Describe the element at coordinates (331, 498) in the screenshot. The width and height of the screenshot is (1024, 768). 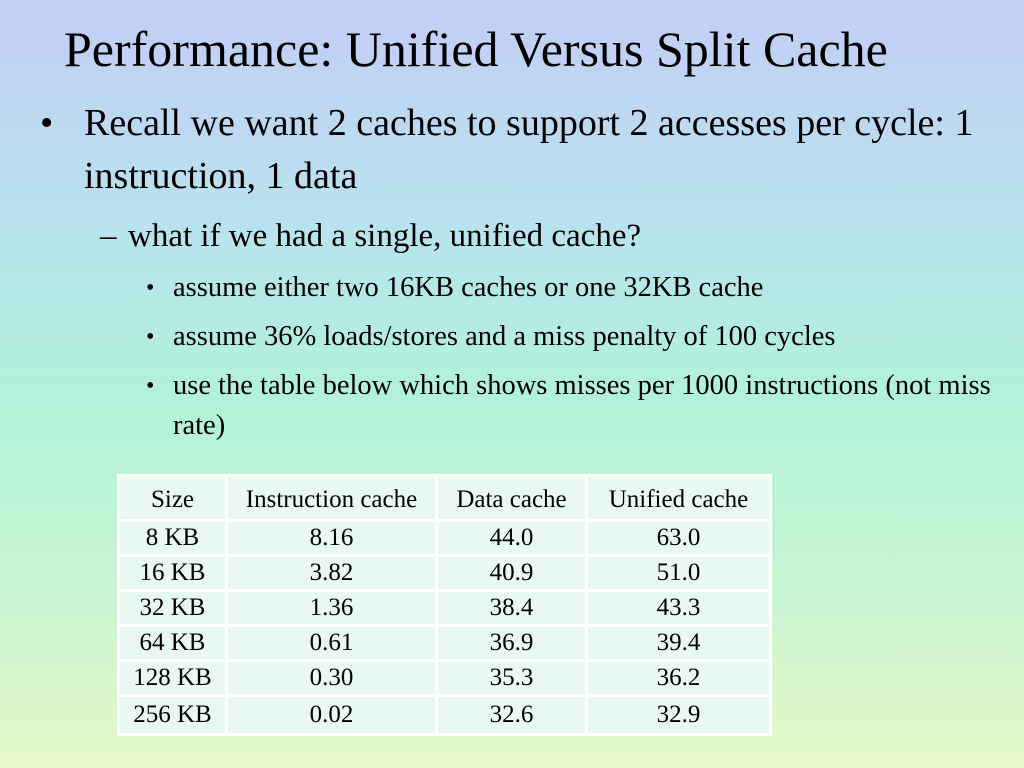
I see `header-instruction-cache: Instruction cache` at that location.